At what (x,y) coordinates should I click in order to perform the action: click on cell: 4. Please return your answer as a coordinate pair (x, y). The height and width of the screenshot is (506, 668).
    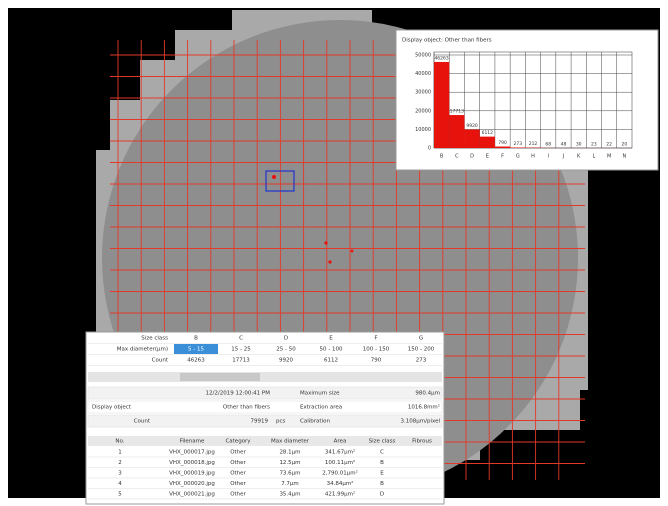
    Looking at the image, I should click on (120, 484).